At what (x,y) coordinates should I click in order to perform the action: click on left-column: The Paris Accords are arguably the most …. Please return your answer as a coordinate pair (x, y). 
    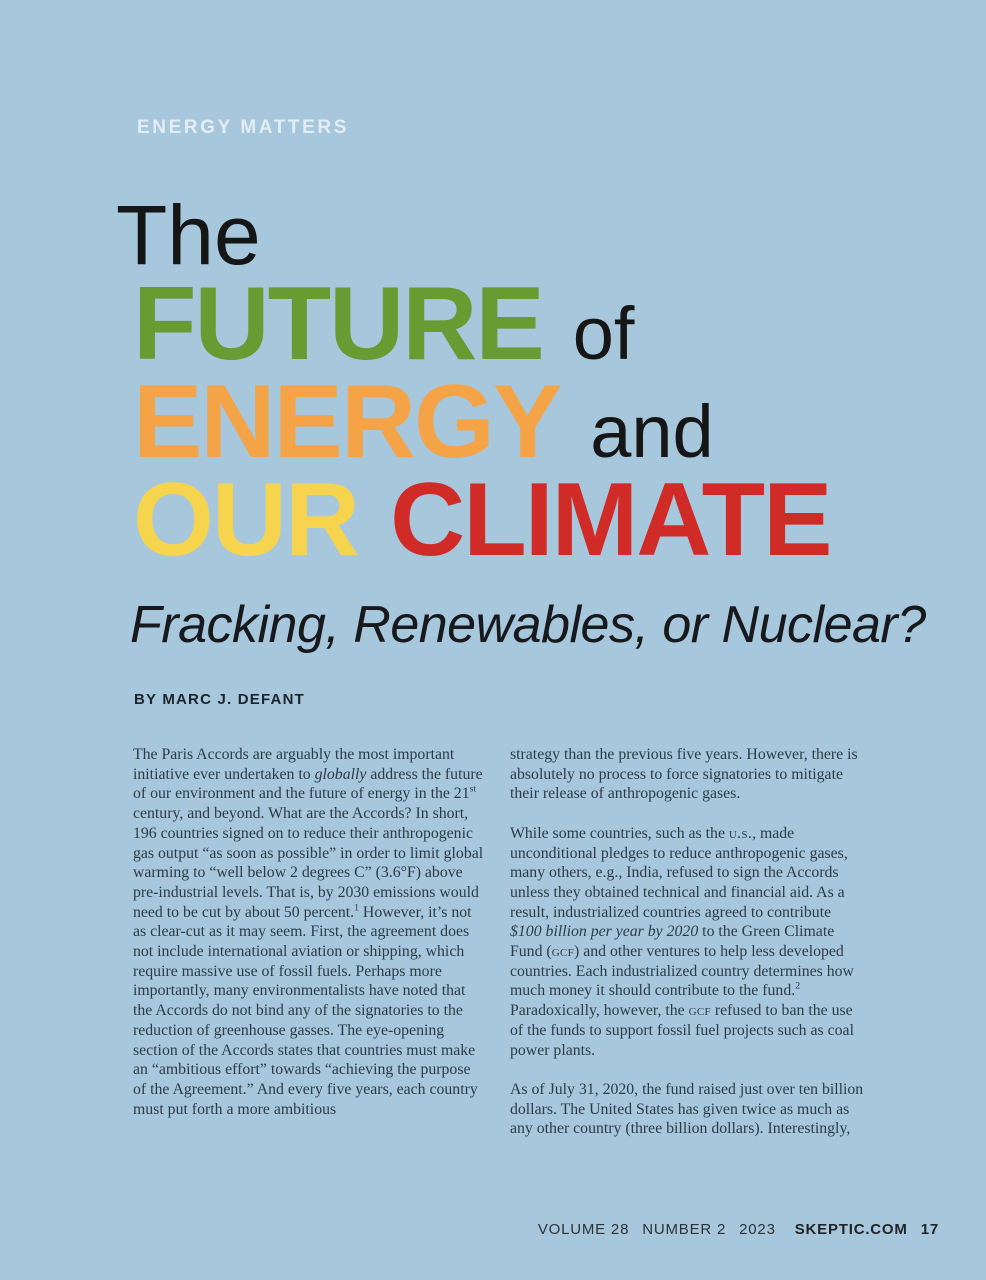
    Looking at the image, I should click on (309, 942).